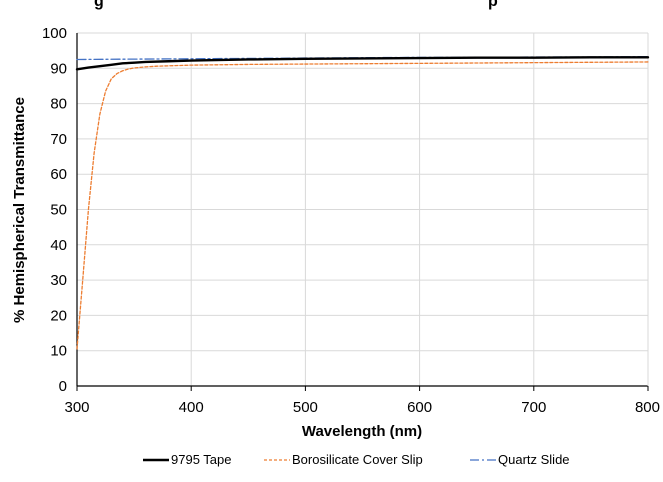  Describe the element at coordinates (296, 5) in the screenshot. I see `chart-title-group: g p` at that location.